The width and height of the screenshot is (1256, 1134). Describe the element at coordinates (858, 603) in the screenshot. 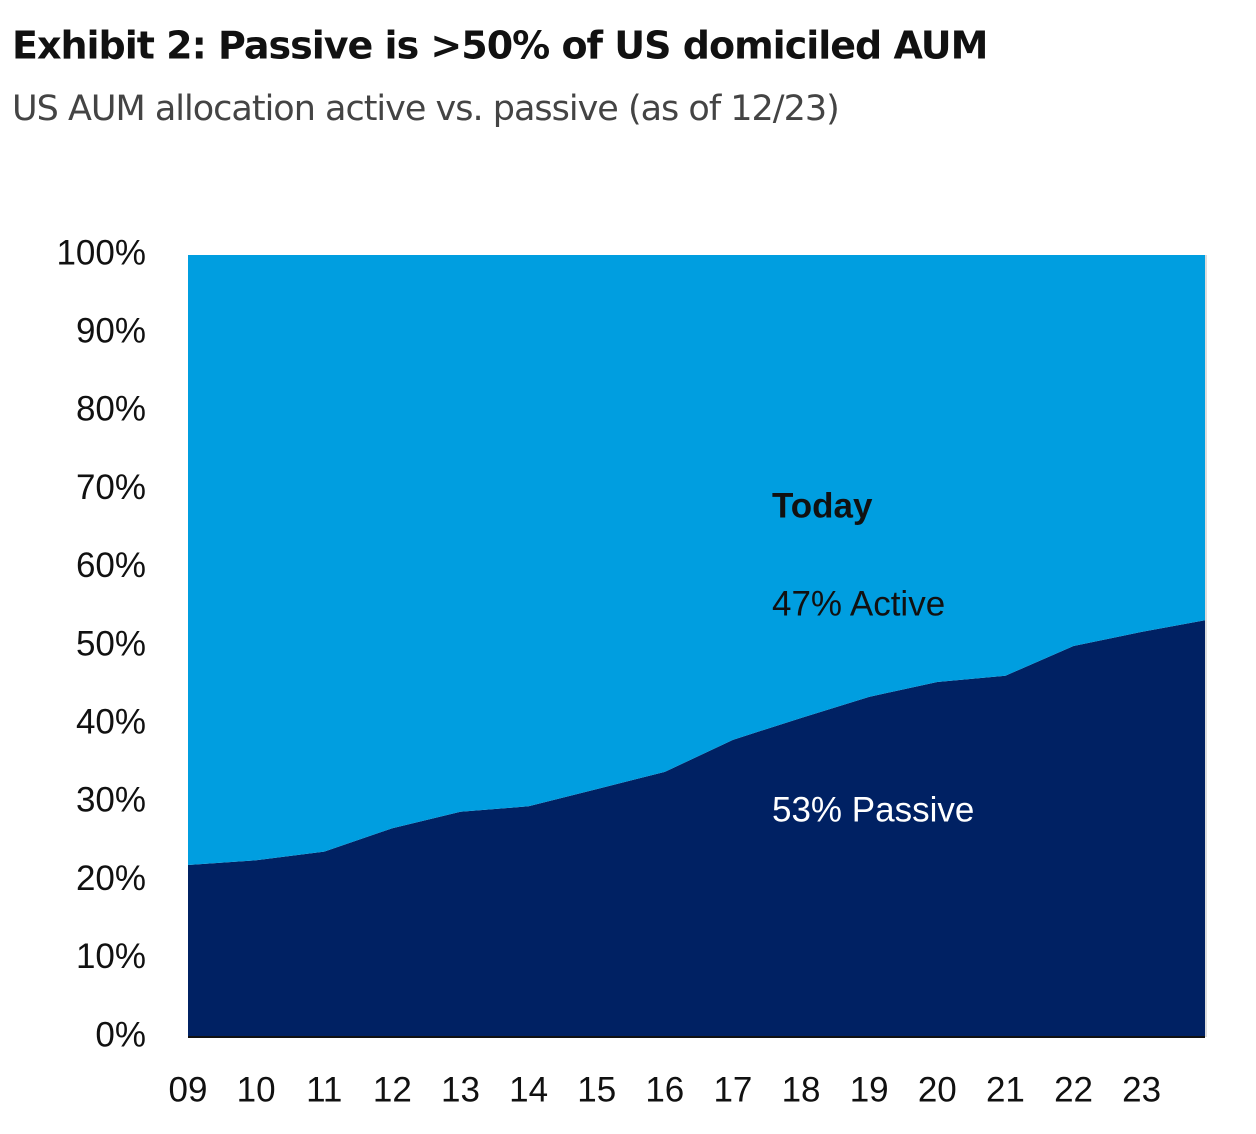

I see `annotation: 47% Active` at that location.